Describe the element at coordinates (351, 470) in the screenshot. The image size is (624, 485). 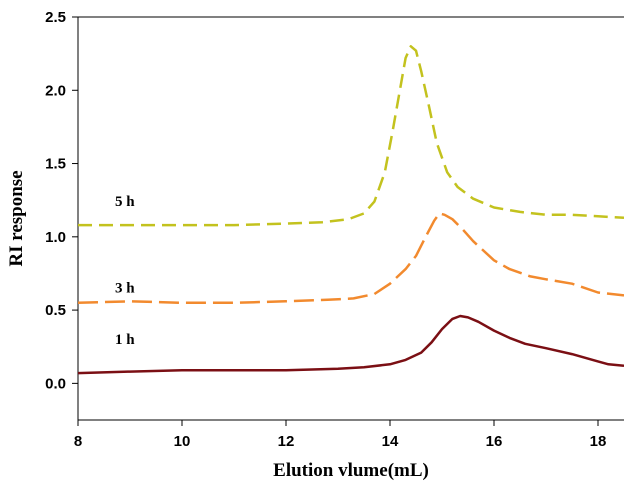
I see `x-axis-title: Elution vlume(mL)` at that location.